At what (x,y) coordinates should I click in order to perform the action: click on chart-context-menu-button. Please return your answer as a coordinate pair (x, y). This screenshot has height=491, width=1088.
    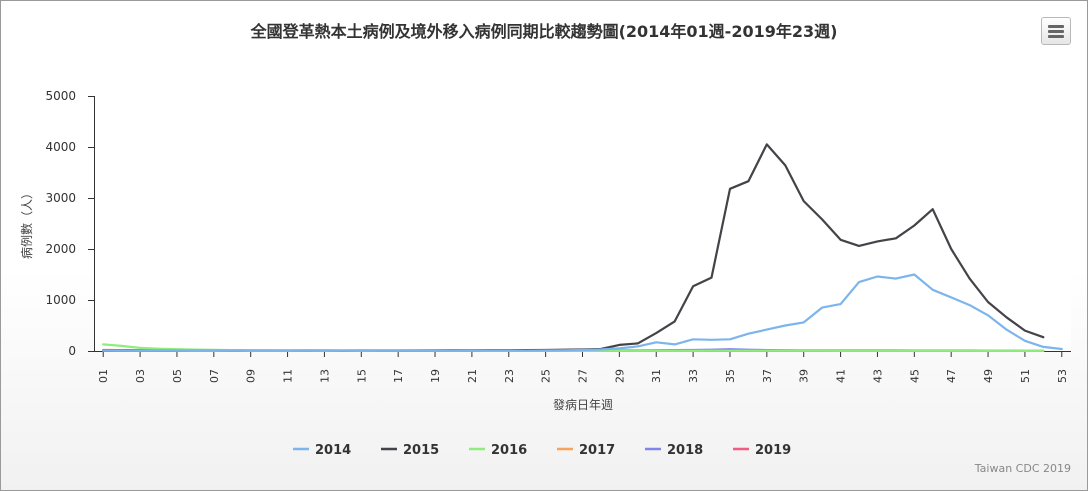
    Looking at the image, I should click on (1056, 31).